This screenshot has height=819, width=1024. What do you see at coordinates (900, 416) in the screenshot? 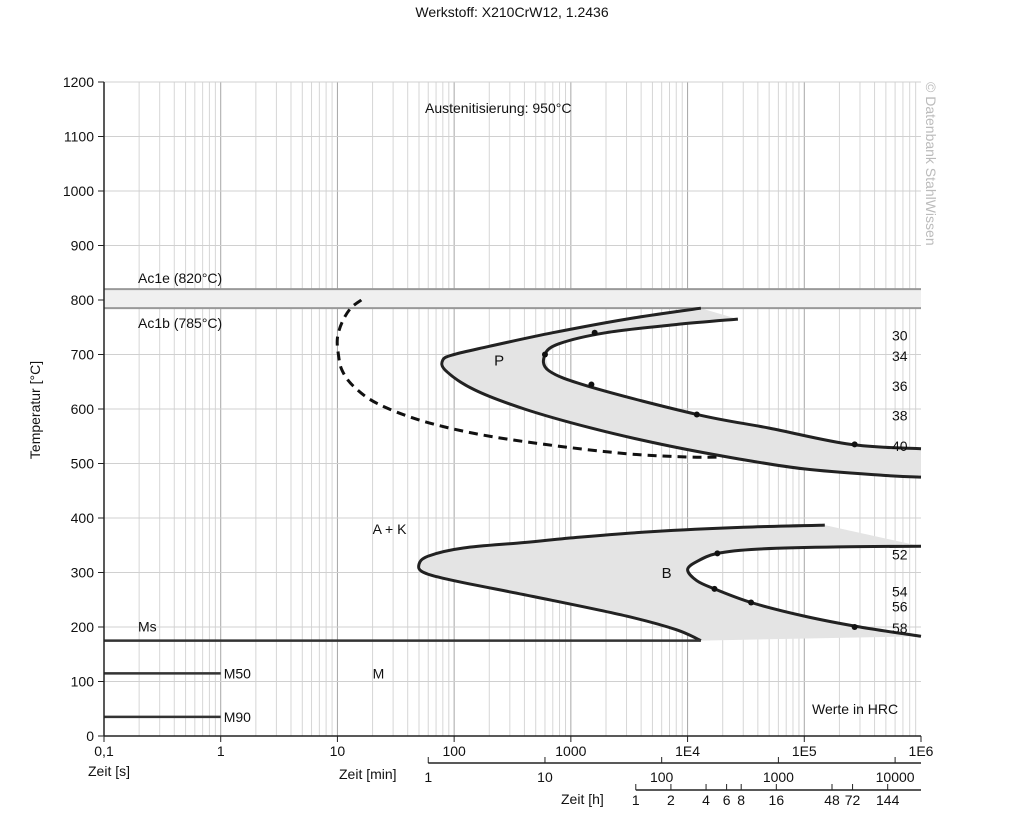
I see `hardness-label: 38` at bounding box center [900, 416].